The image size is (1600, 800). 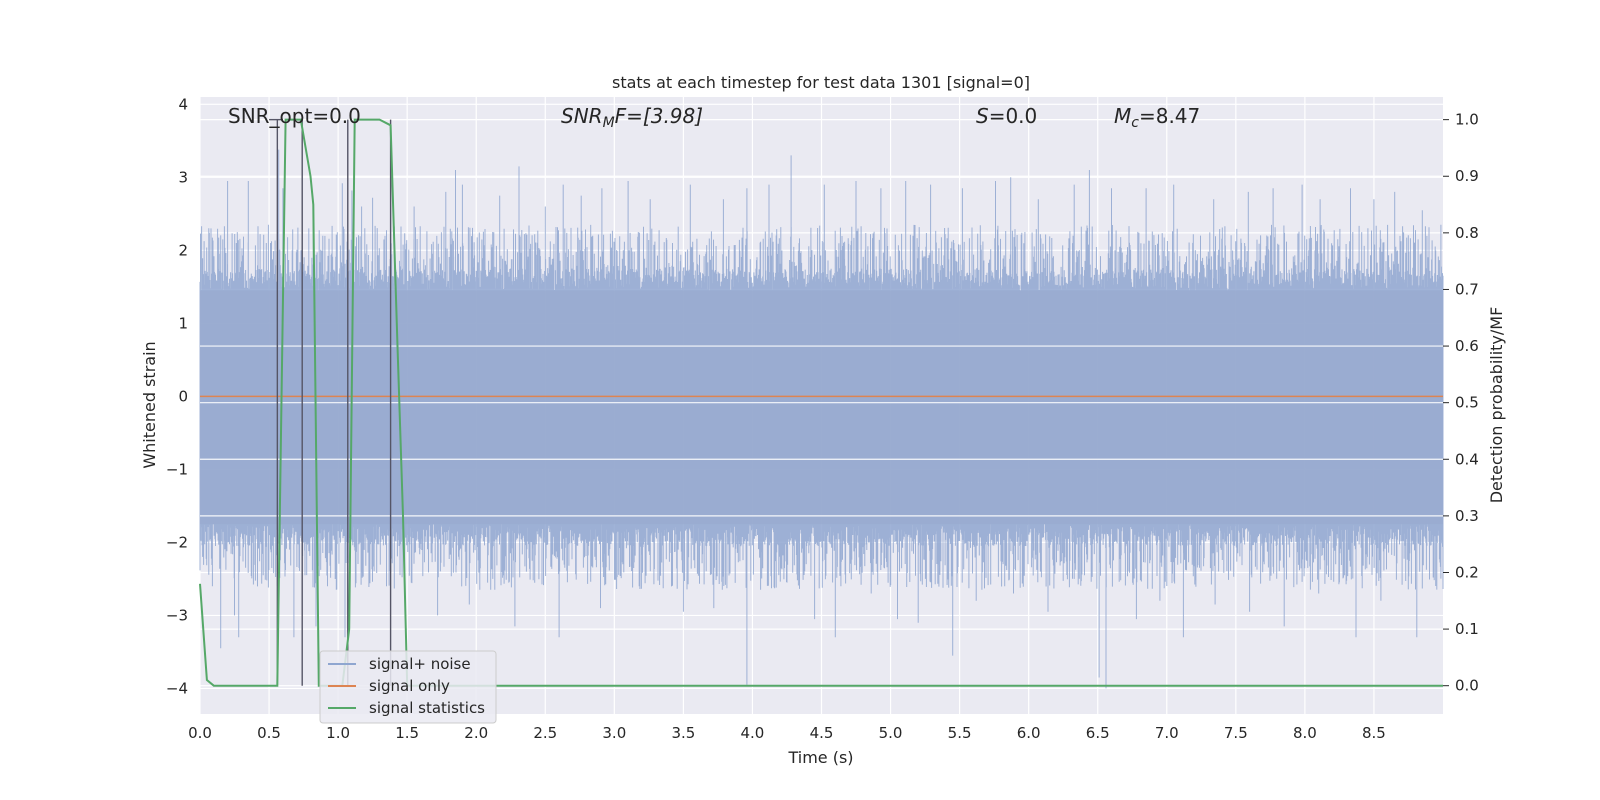 What do you see at coordinates (1467, 572) in the screenshot?
I see `y-right-tick-label: 0.2` at bounding box center [1467, 572].